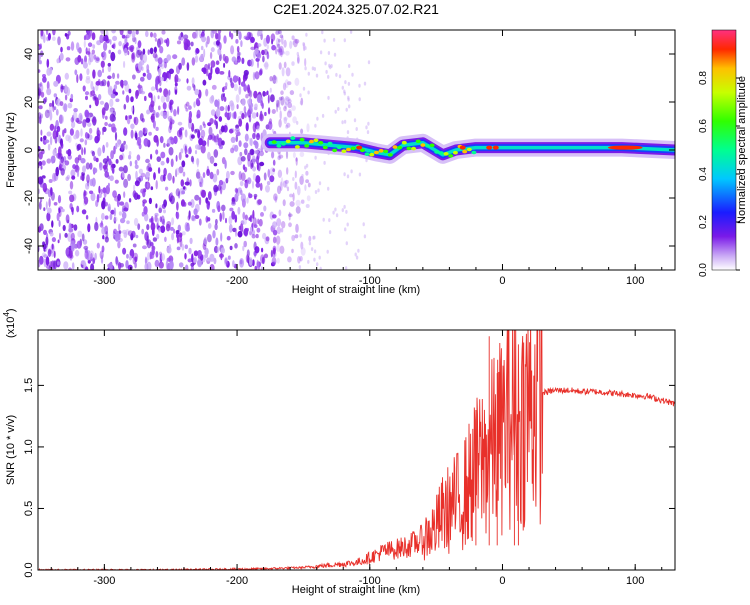 The width and height of the screenshot is (750, 605). I want to click on colorbar-tick-label: 0.6, so click(703, 126).